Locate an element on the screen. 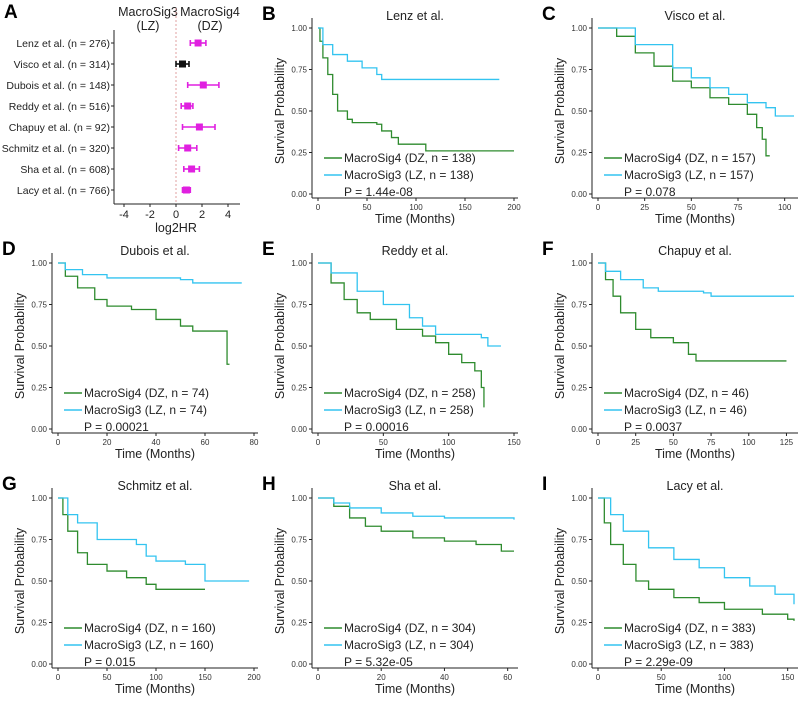 This screenshot has height=705, width=800. legend-label: MacroSig3 (LZ, n = 383) is located at coordinates (689, 645).